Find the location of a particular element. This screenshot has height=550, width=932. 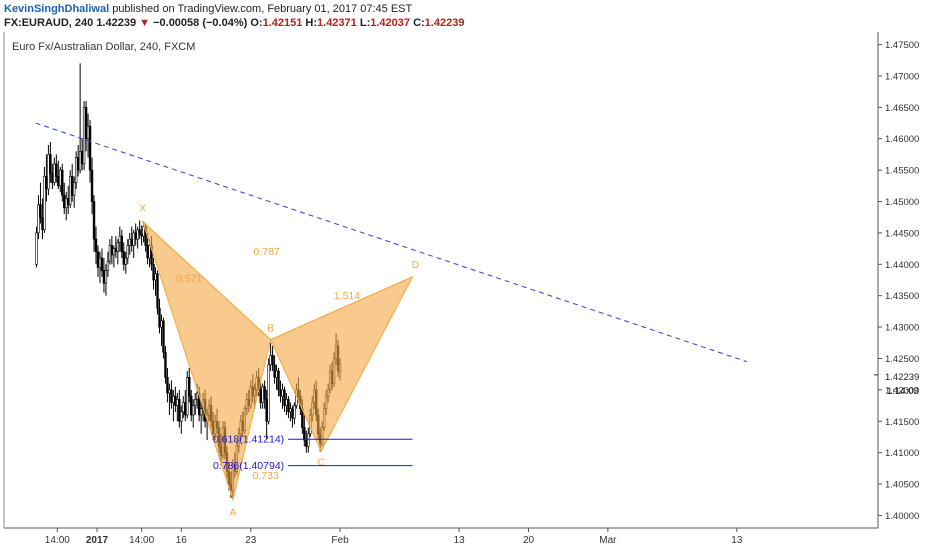

close-label: C: is located at coordinates (419, 23).